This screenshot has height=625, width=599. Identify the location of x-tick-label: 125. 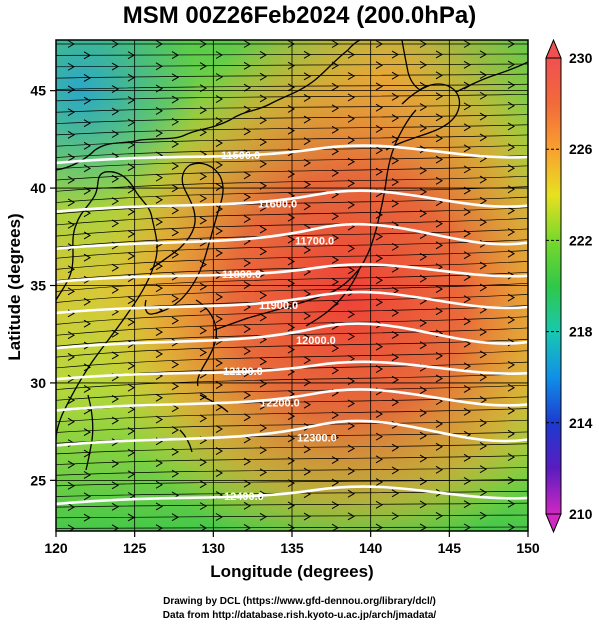
(135, 548).